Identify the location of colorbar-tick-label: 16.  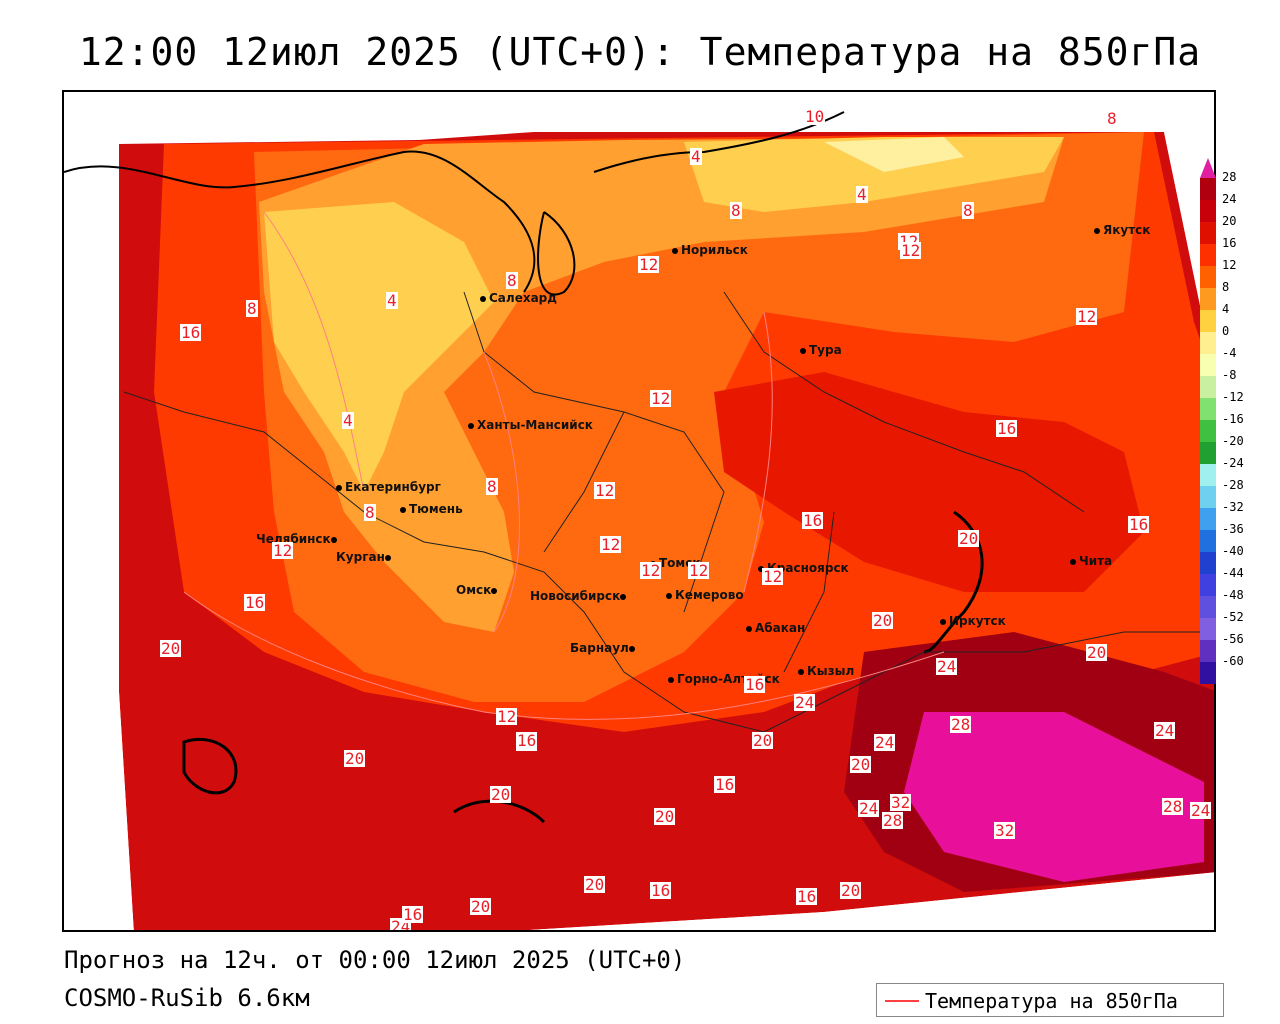
(1229, 243).